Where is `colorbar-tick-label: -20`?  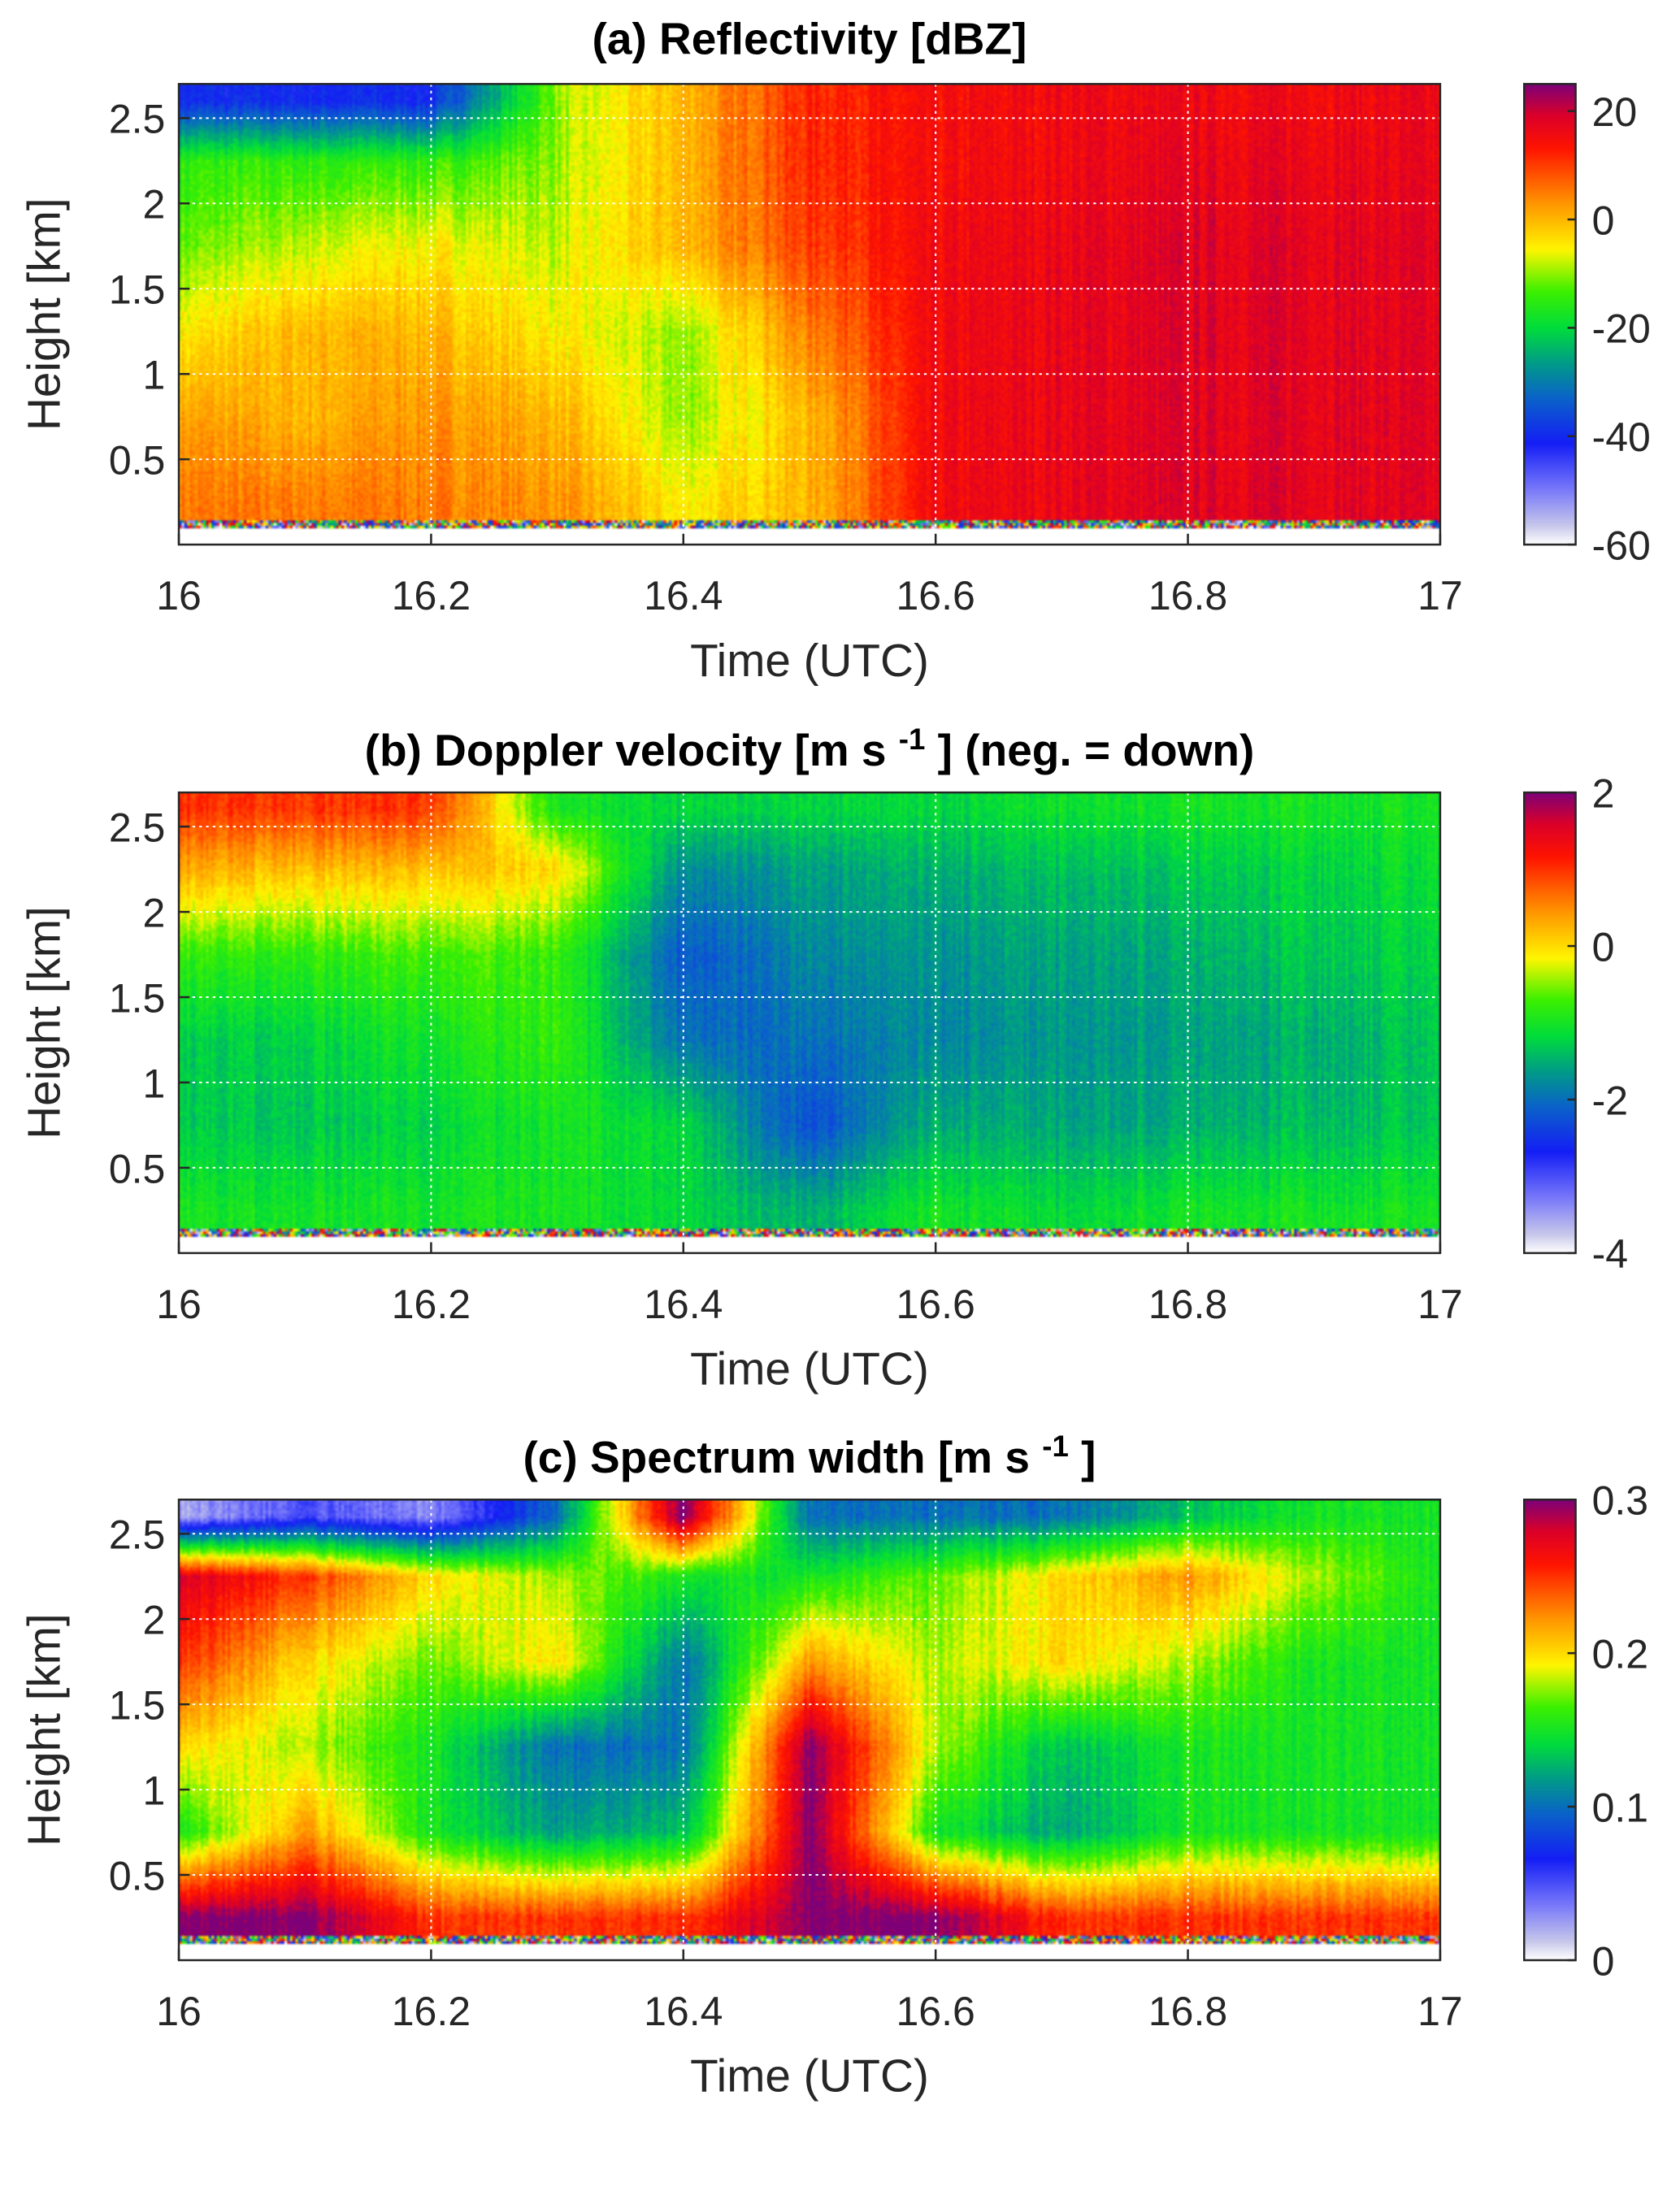 colorbar-tick-label: -20 is located at coordinates (1621, 329).